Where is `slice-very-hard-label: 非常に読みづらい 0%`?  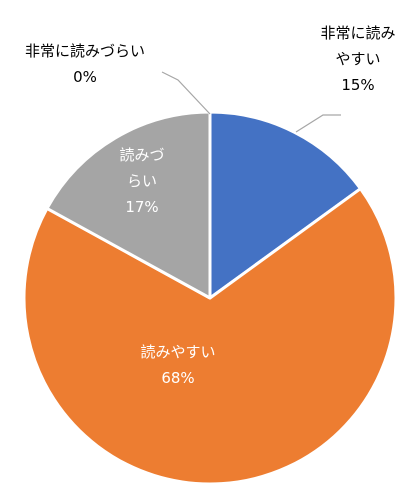 slice-very-hard-label: 非常に読みづらい 0% is located at coordinates (85, 64).